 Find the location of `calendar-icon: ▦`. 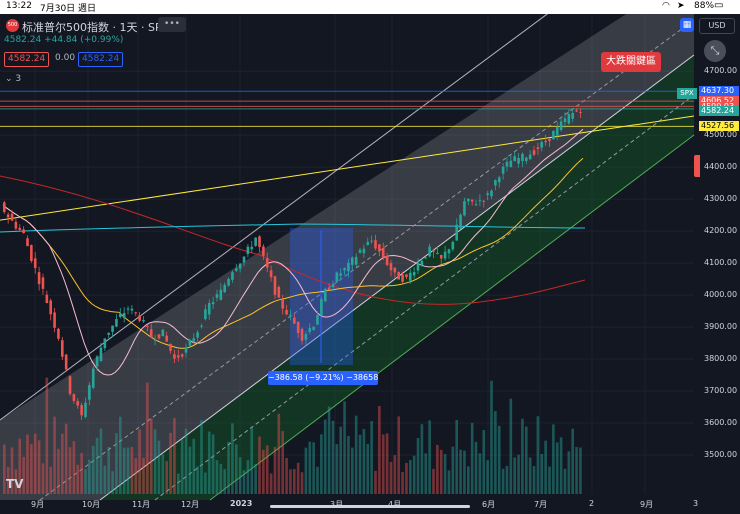

calendar-icon: ▦ is located at coordinates (687, 25).